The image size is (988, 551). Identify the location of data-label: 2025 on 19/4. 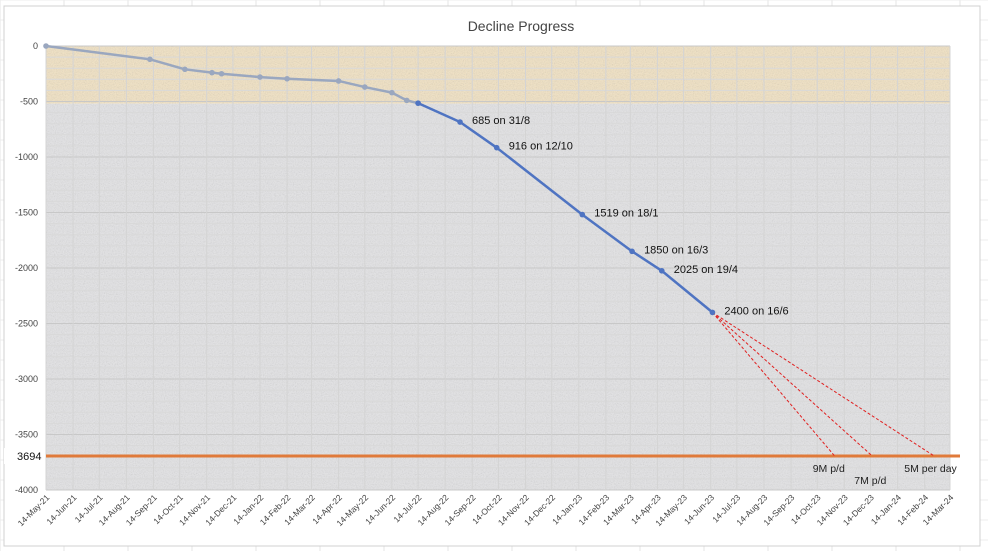
(706, 270).